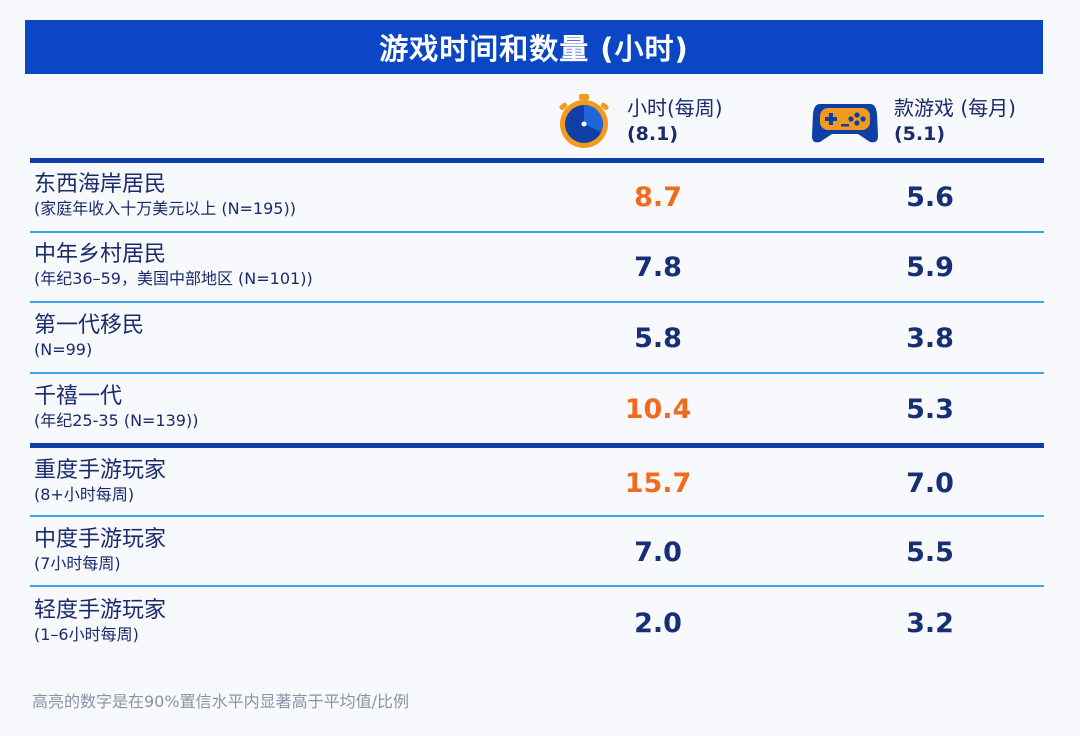 This screenshot has width=1080, height=736. I want to click on row-label: 中度手游玩家, so click(100, 539).